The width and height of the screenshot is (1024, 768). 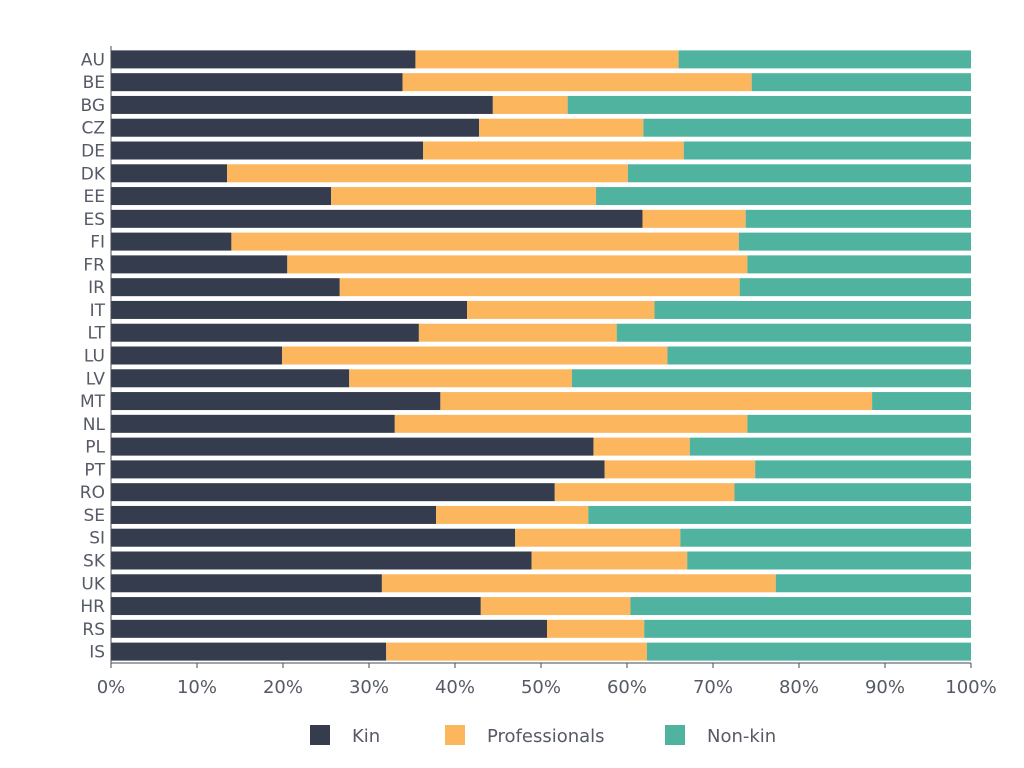 I want to click on x-tick-label: 50%, so click(x=541, y=687).